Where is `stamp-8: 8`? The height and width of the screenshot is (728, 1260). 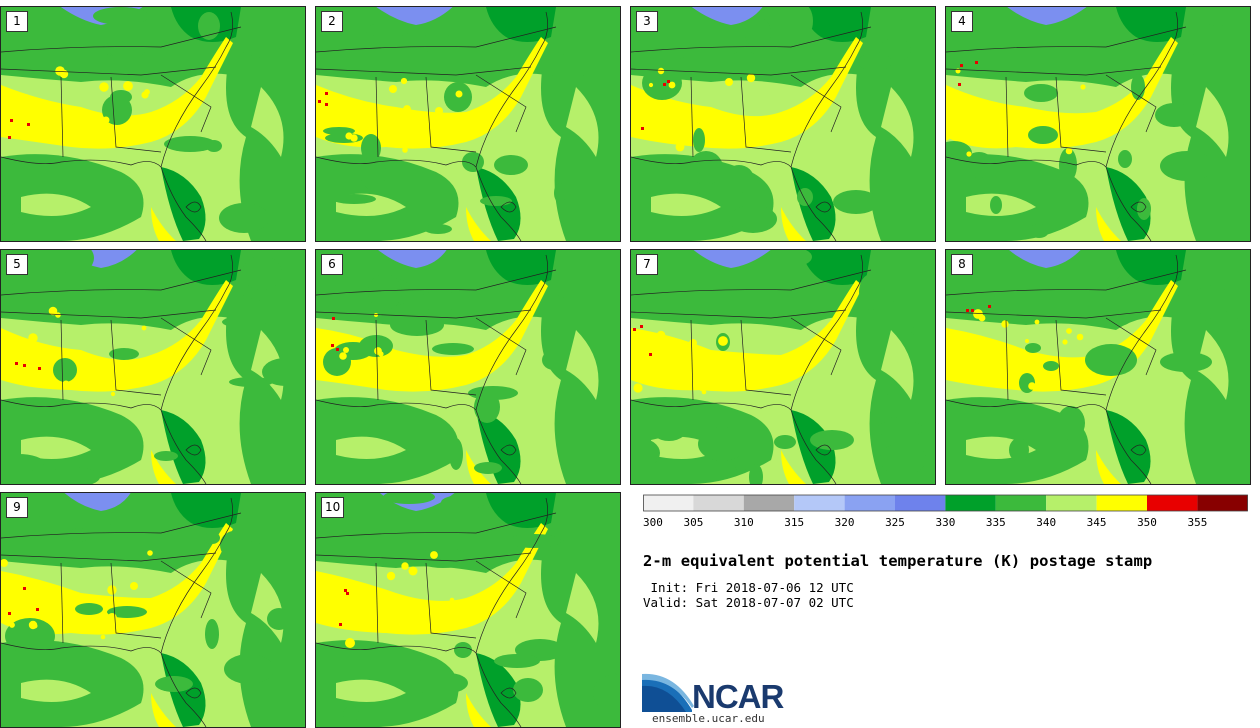
stamp-8: 8 is located at coordinates (1098, 367).